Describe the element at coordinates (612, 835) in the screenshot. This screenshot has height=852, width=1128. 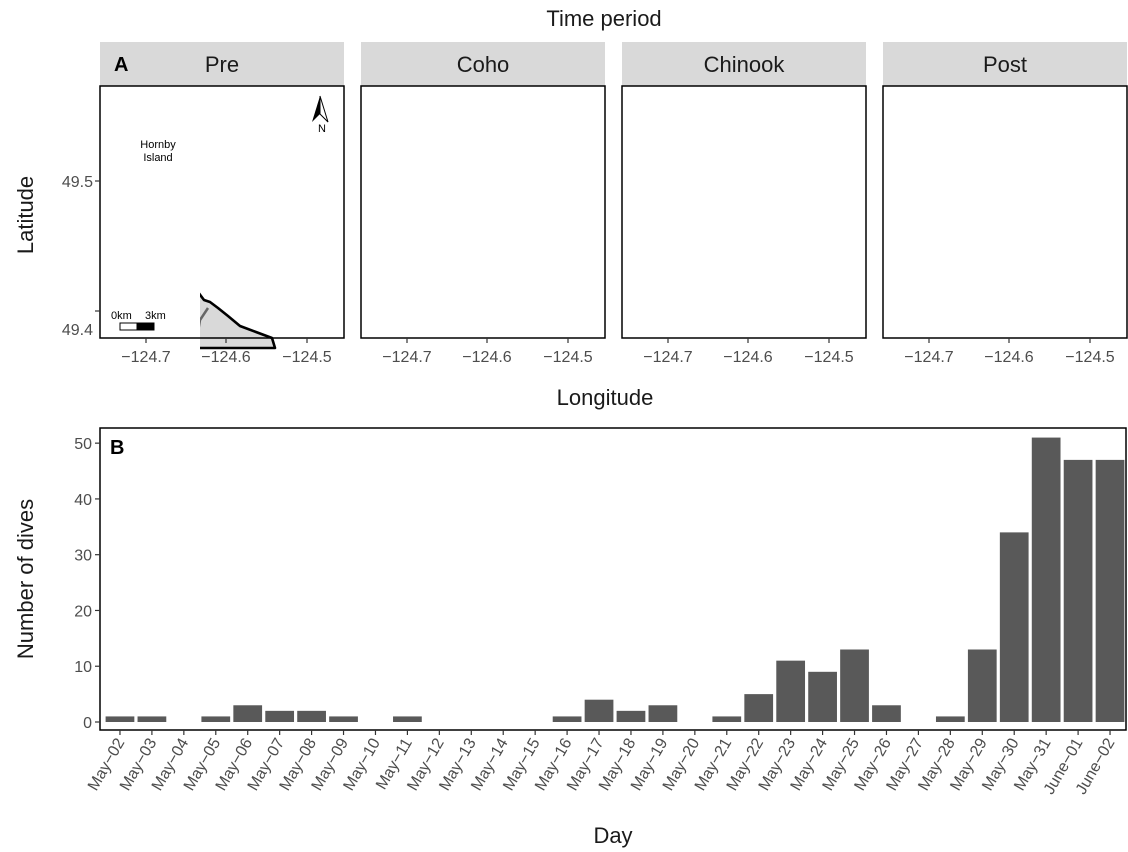
I see `x-axis-label: Day` at that location.